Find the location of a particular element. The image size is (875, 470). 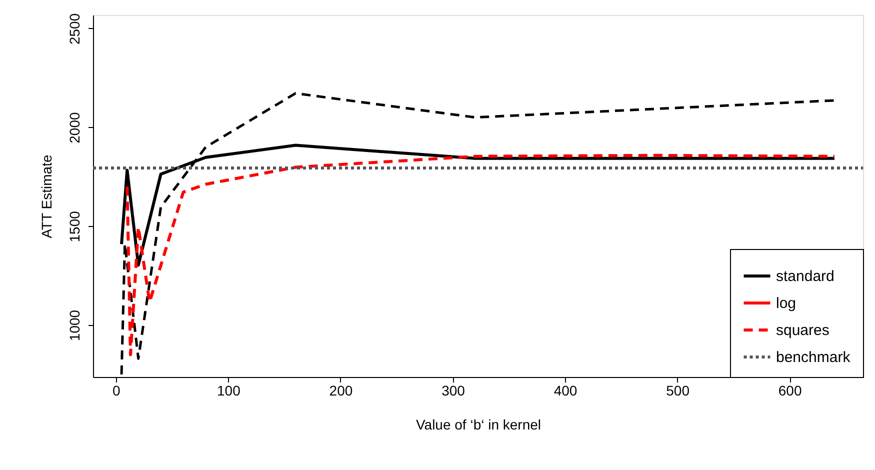

legend-label: benchmark is located at coordinates (813, 357).